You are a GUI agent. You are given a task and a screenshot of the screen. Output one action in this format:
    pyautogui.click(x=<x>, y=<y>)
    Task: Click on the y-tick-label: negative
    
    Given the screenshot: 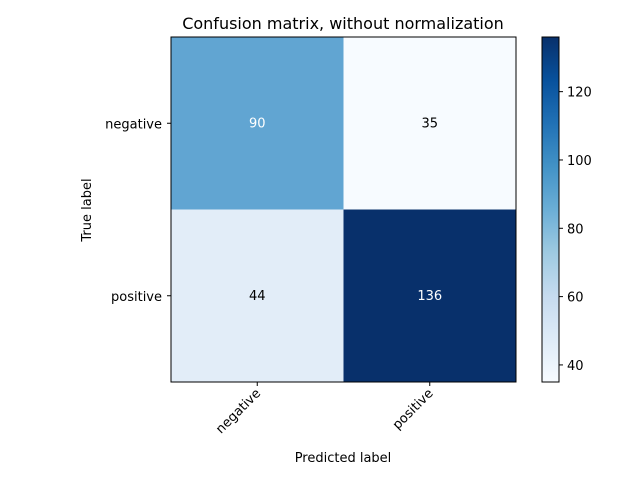 What is the action you would take?
    pyautogui.click(x=133, y=124)
    